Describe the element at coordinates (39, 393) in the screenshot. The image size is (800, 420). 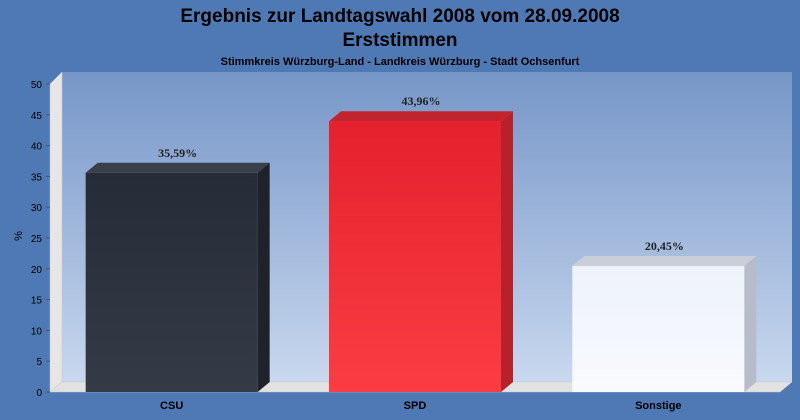
I see `y-tick-label-0: 0` at that location.